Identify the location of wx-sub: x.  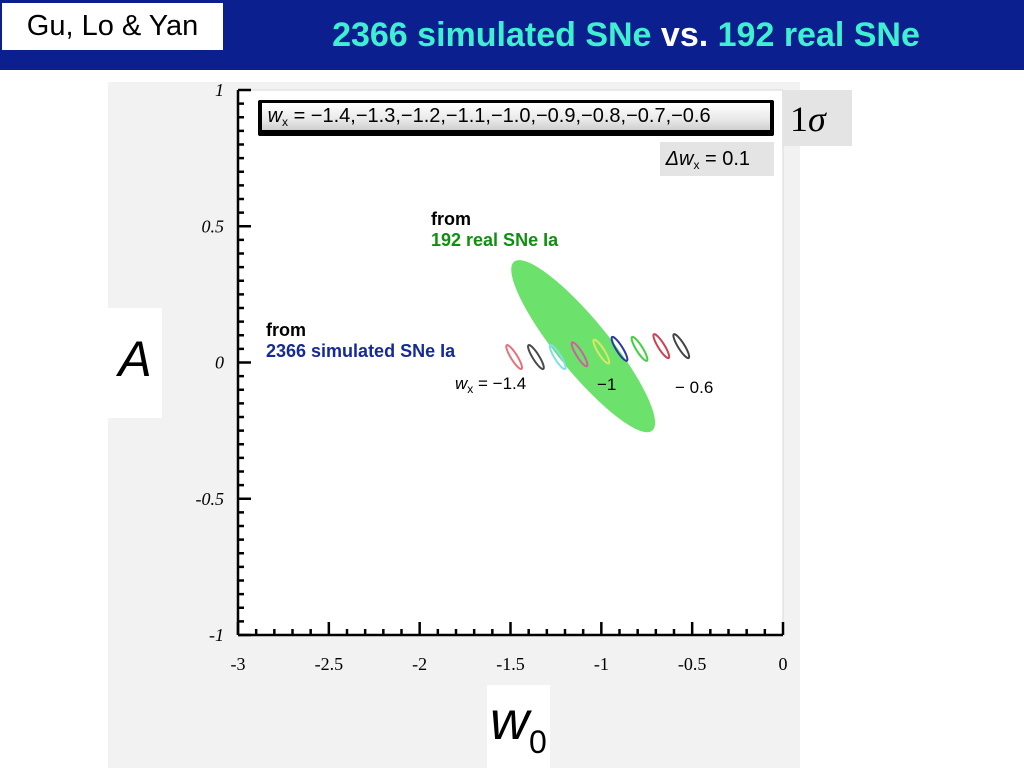
(470, 389).